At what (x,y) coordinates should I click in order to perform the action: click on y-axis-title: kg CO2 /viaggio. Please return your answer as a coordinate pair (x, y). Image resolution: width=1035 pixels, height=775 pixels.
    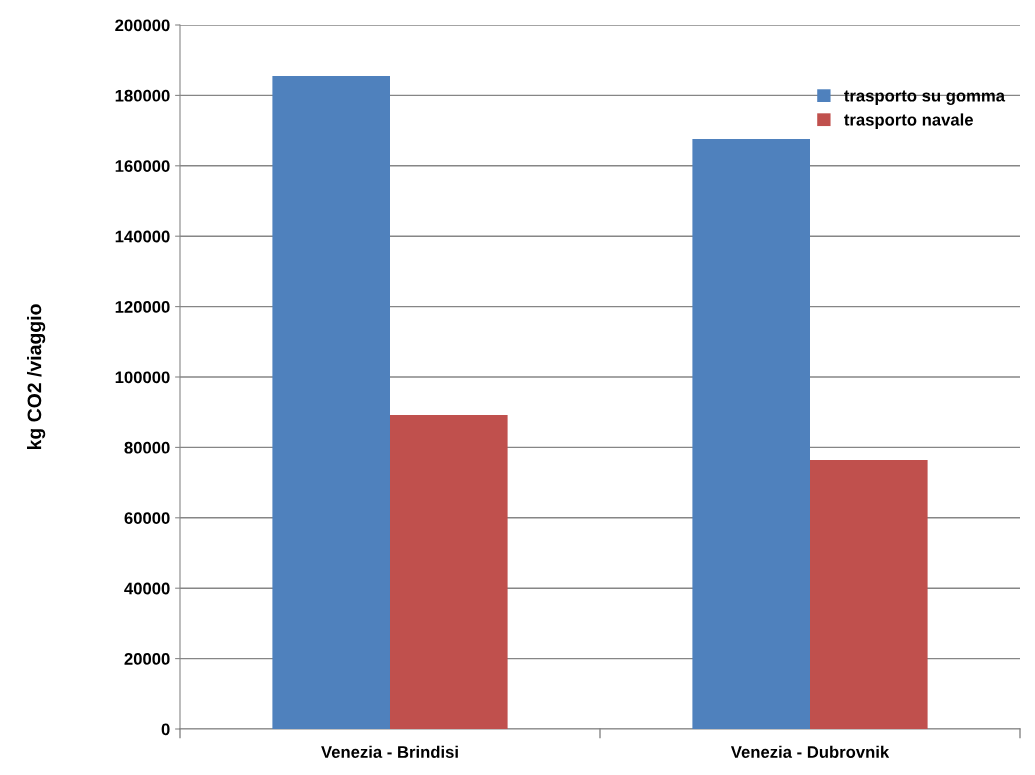
    Looking at the image, I should click on (36, 377).